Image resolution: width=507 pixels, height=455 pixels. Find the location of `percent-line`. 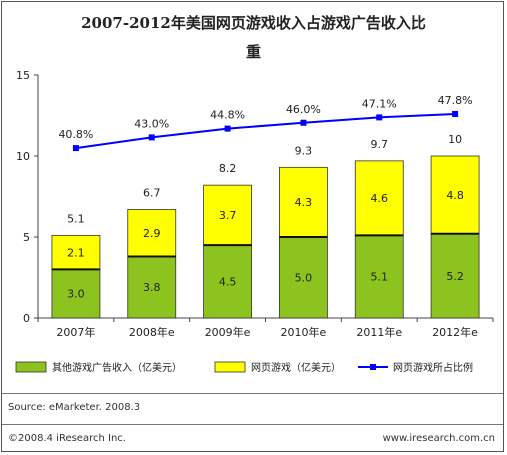

percent-line is located at coordinates (265, 131).